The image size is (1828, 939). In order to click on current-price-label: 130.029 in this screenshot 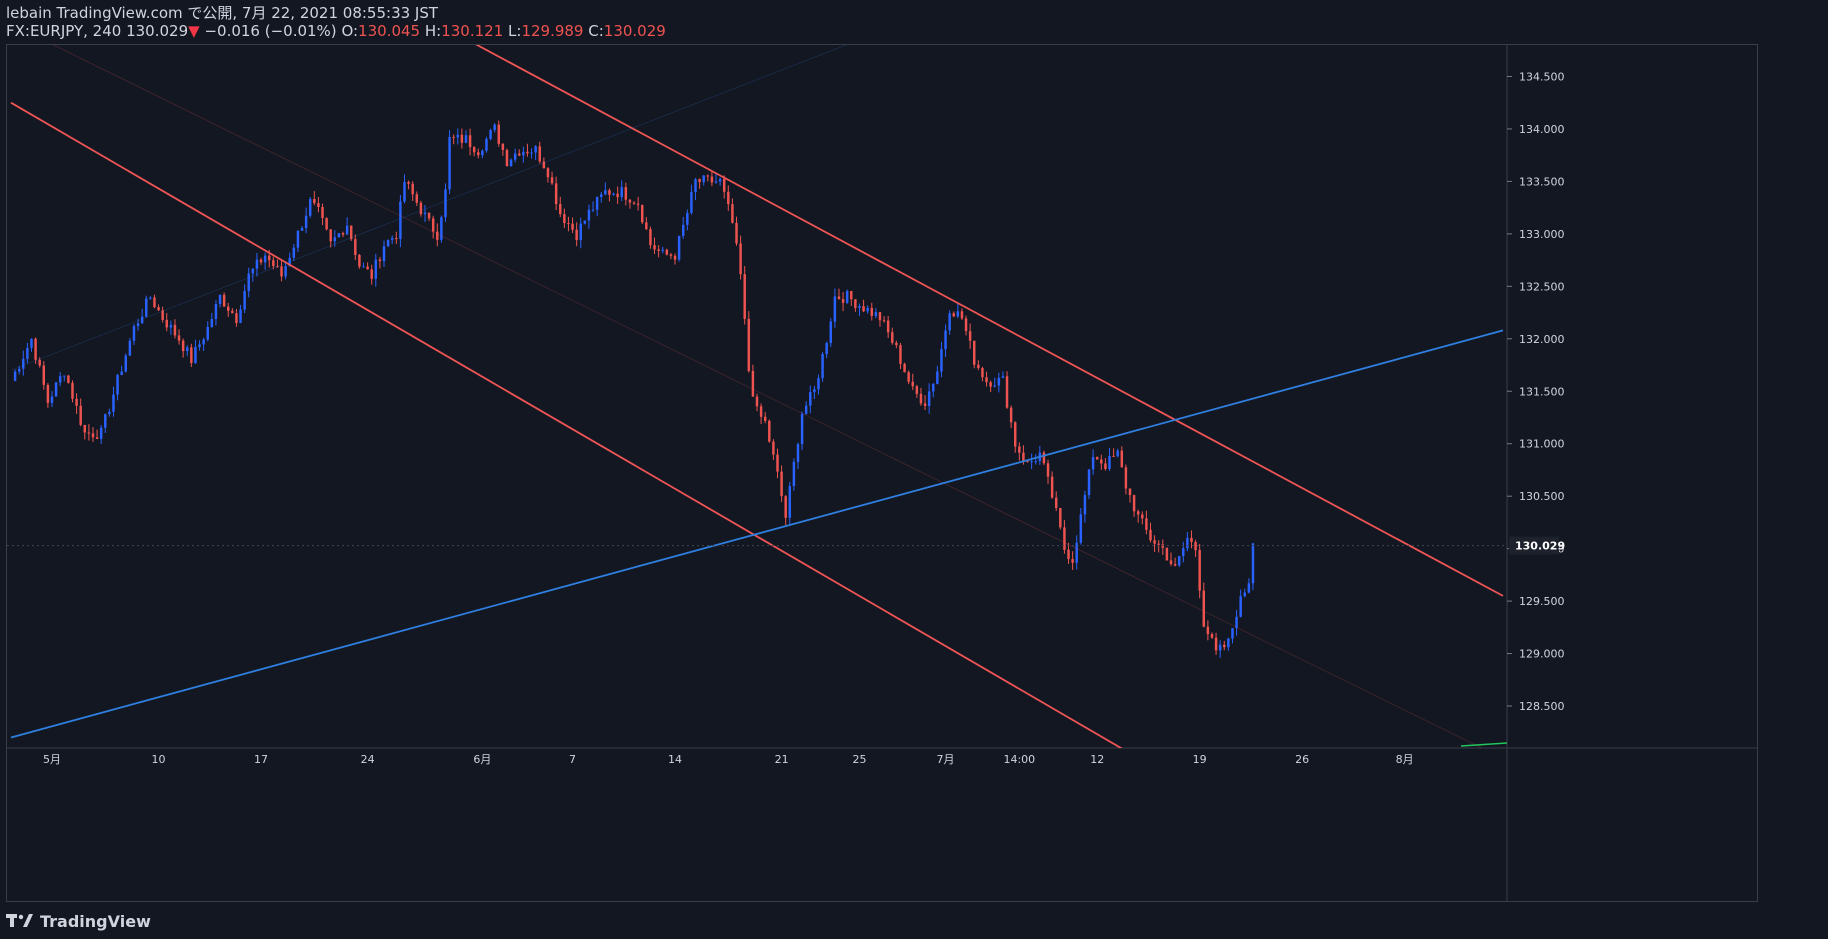, I will do `click(1540, 546)`.